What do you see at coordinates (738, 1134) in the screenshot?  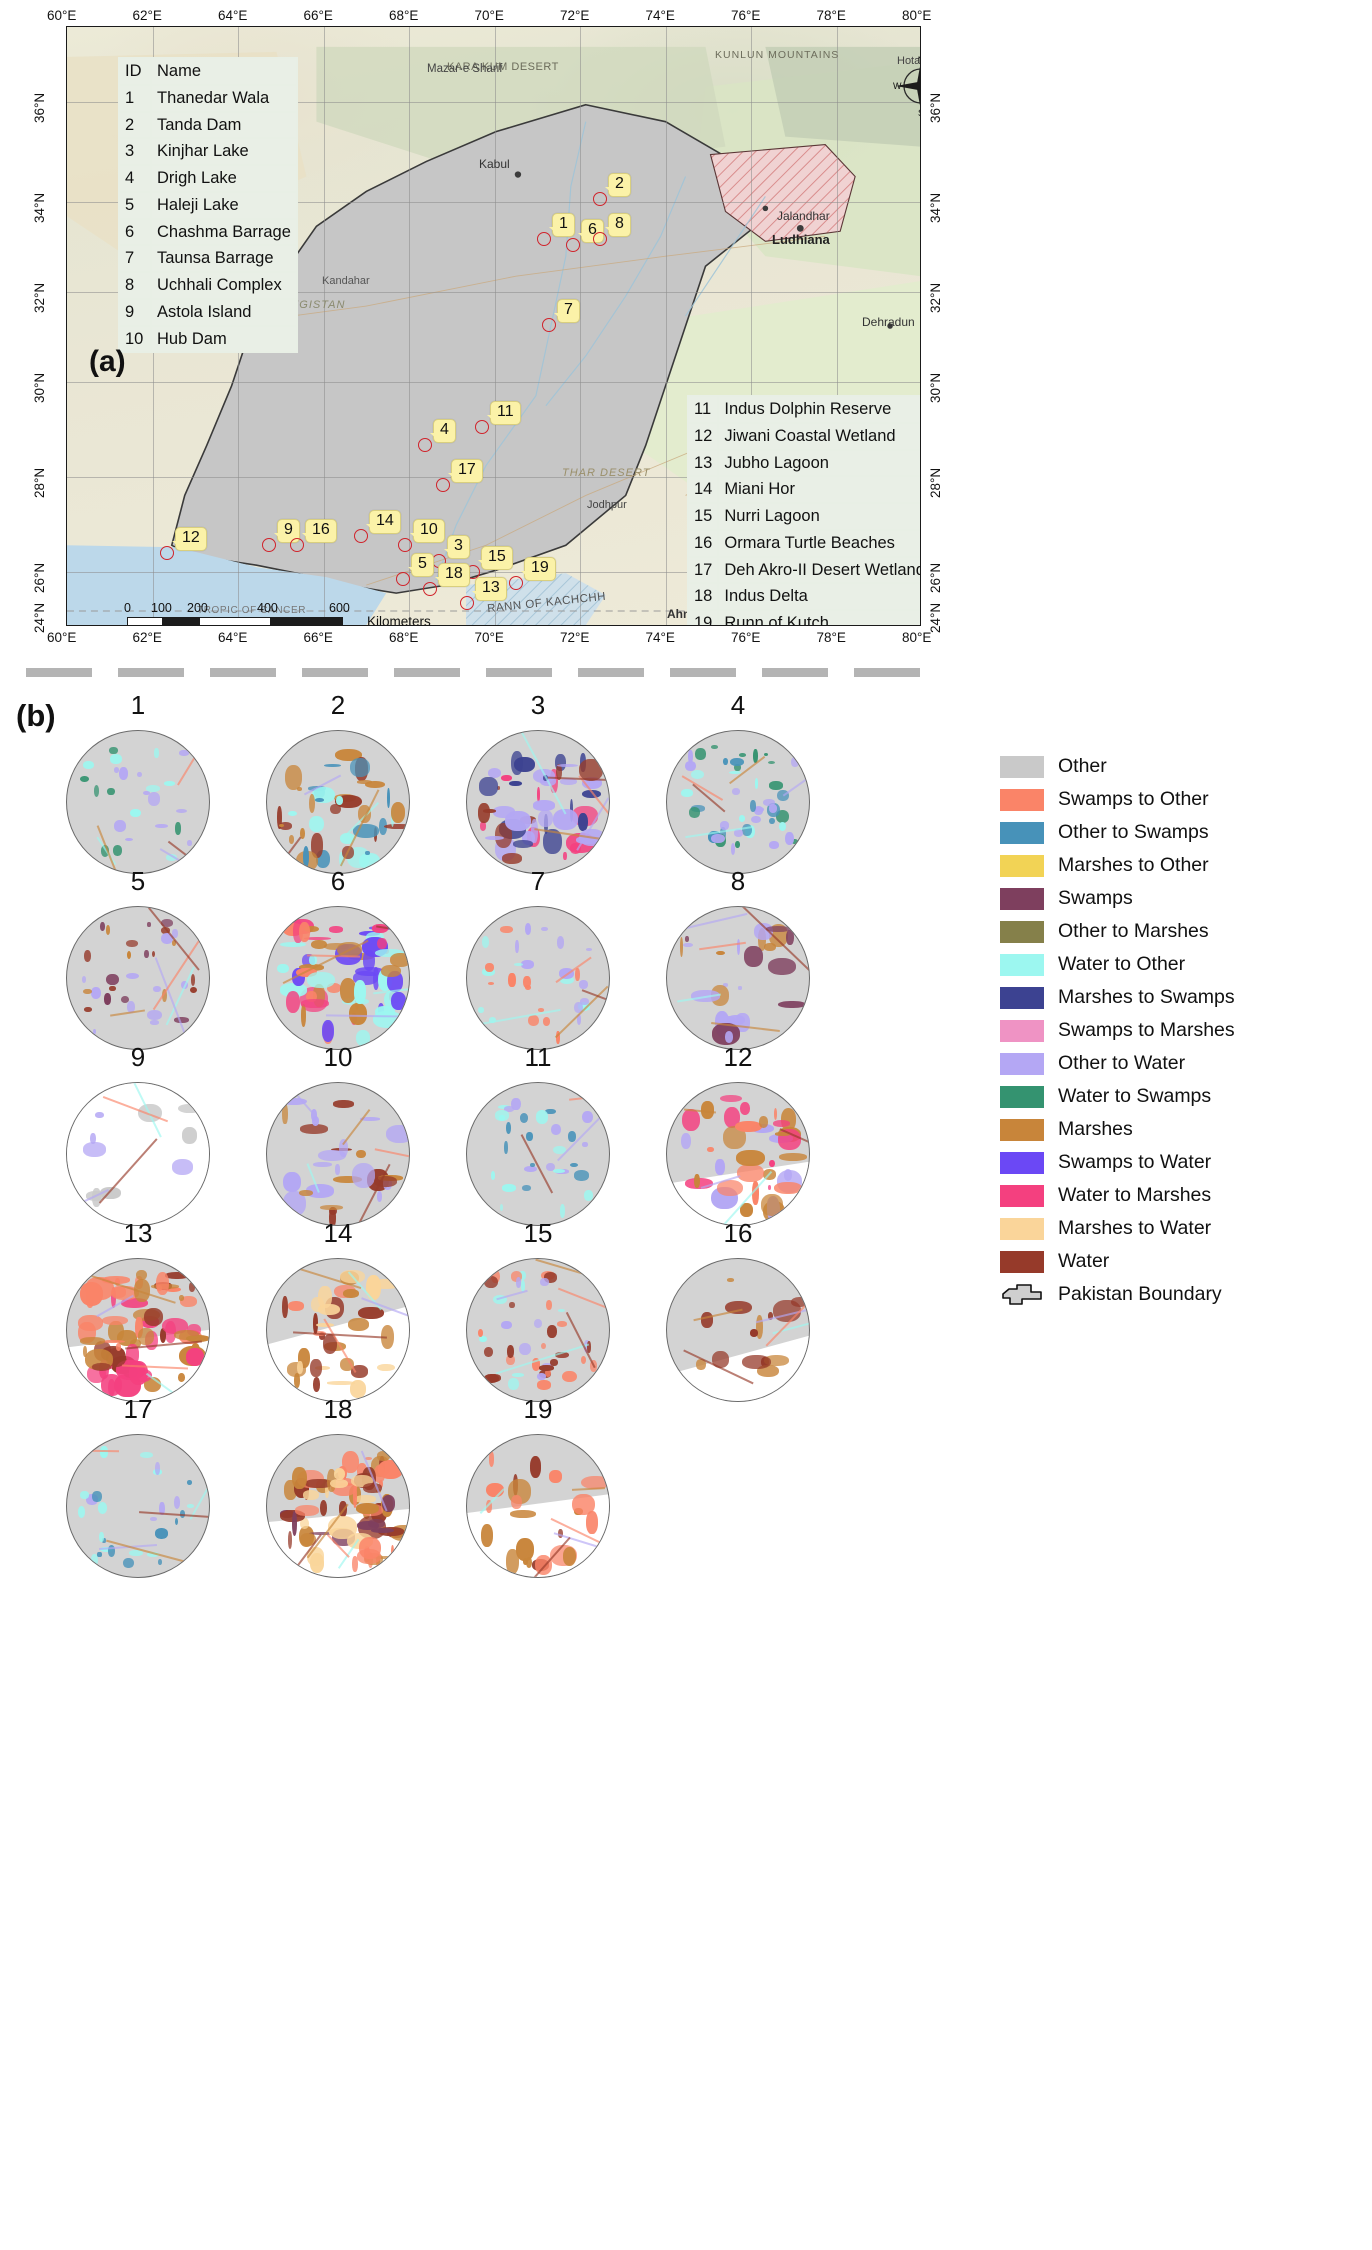 I see `inset-12: 12` at bounding box center [738, 1134].